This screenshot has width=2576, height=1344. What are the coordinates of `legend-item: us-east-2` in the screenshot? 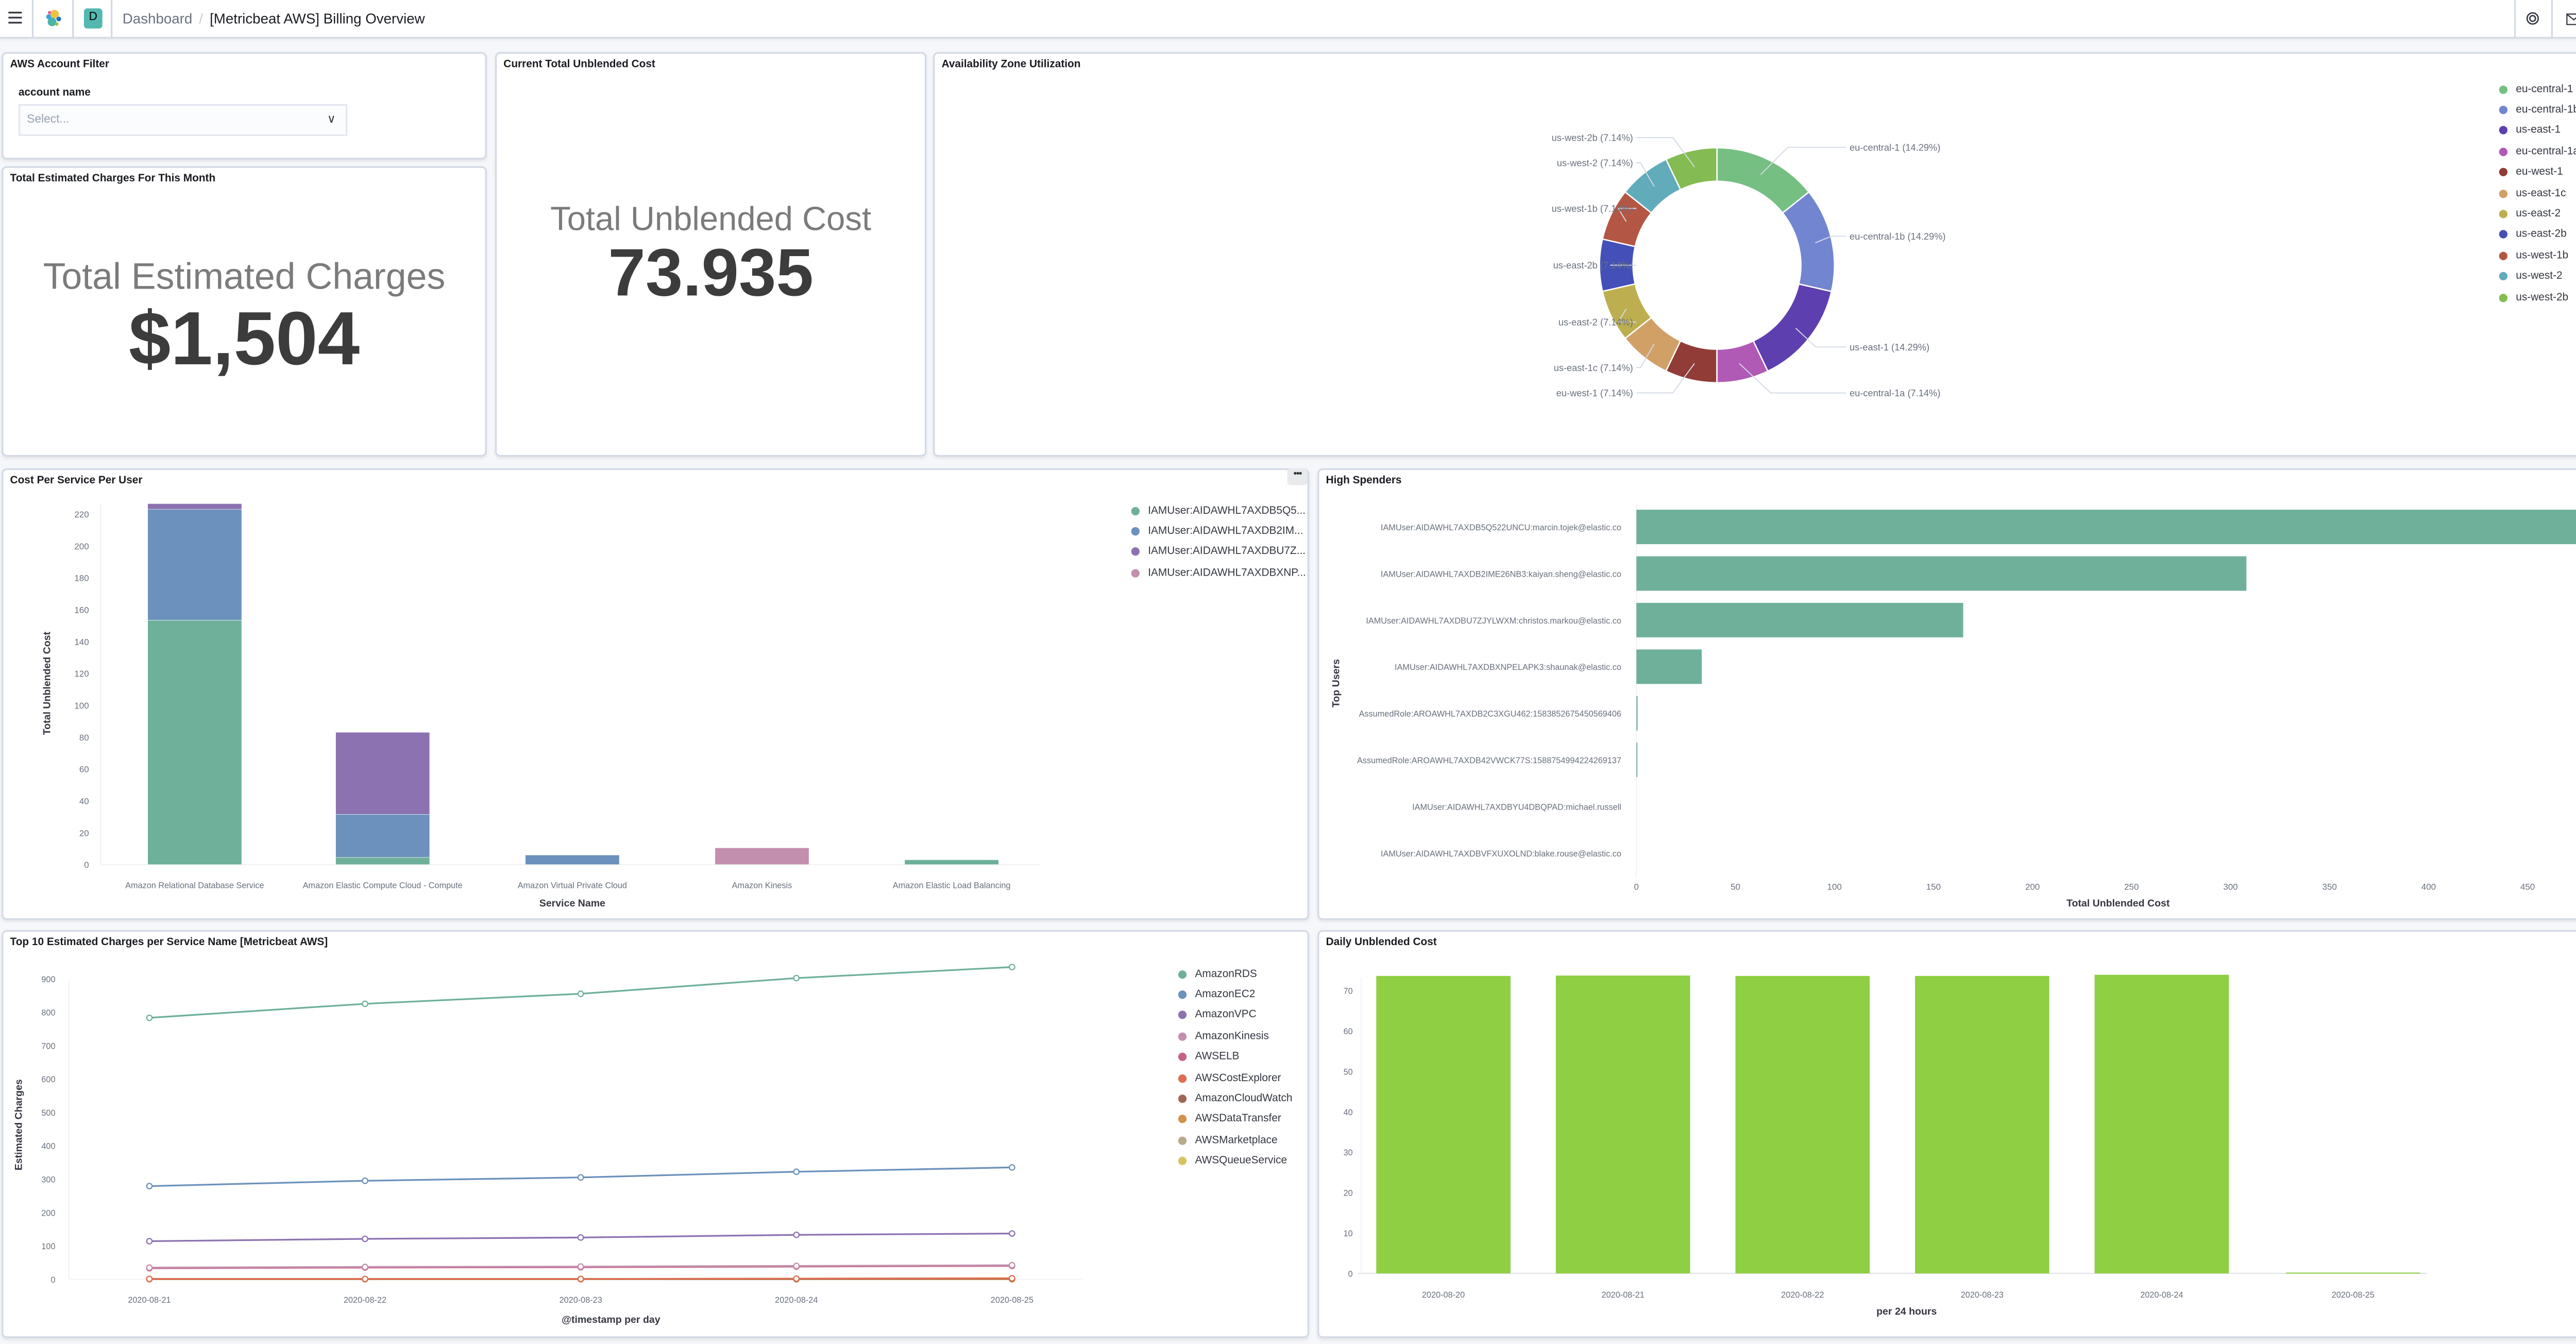 It's located at (2537, 214).